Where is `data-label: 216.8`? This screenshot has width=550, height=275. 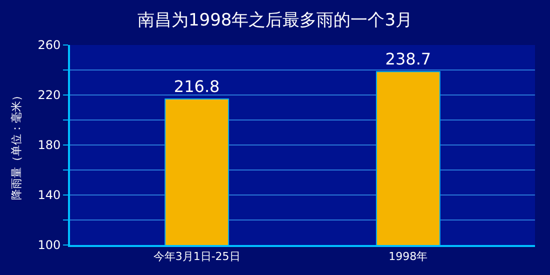 data-label: 216.8 is located at coordinates (197, 86).